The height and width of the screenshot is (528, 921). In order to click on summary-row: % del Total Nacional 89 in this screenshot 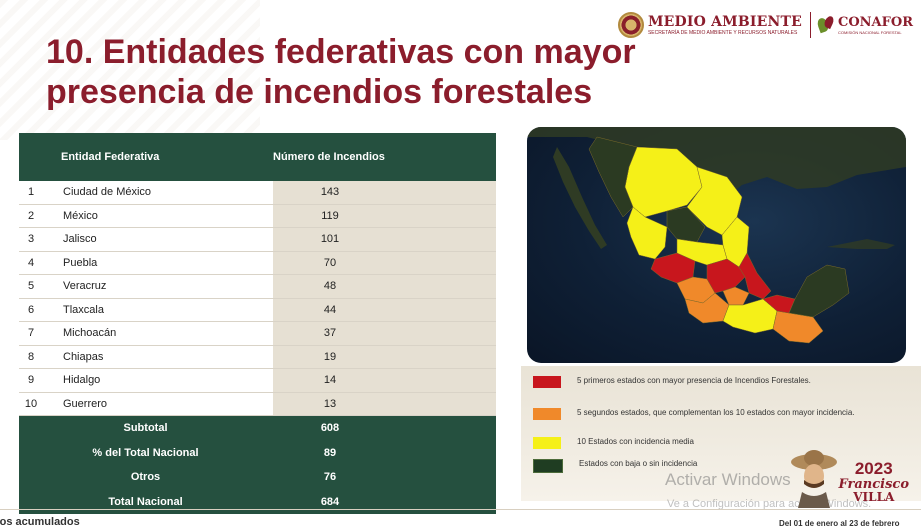, I will do `click(257, 452)`.